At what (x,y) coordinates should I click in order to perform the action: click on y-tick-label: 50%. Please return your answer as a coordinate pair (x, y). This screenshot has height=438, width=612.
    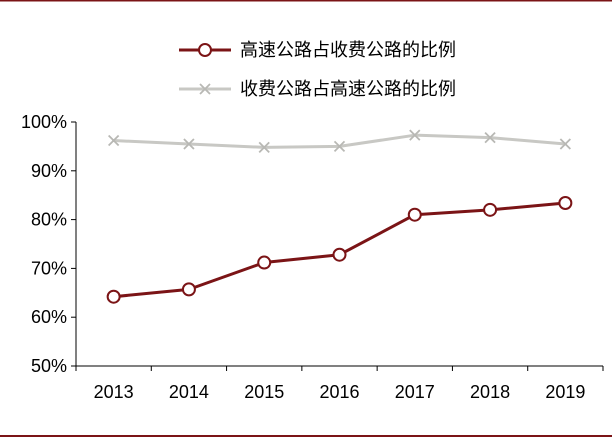
    Looking at the image, I should click on (49, 366).